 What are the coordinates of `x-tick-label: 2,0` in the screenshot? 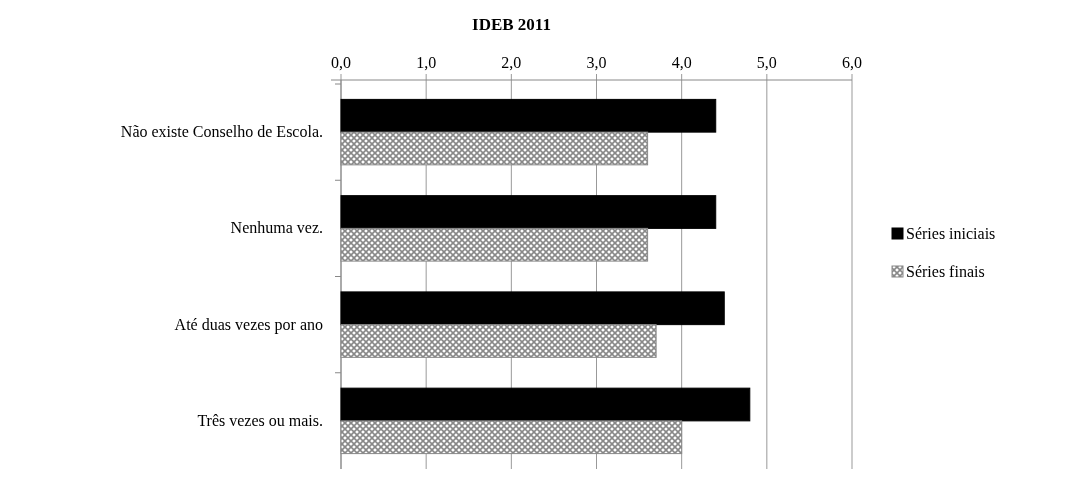 It's located at (511, 62).